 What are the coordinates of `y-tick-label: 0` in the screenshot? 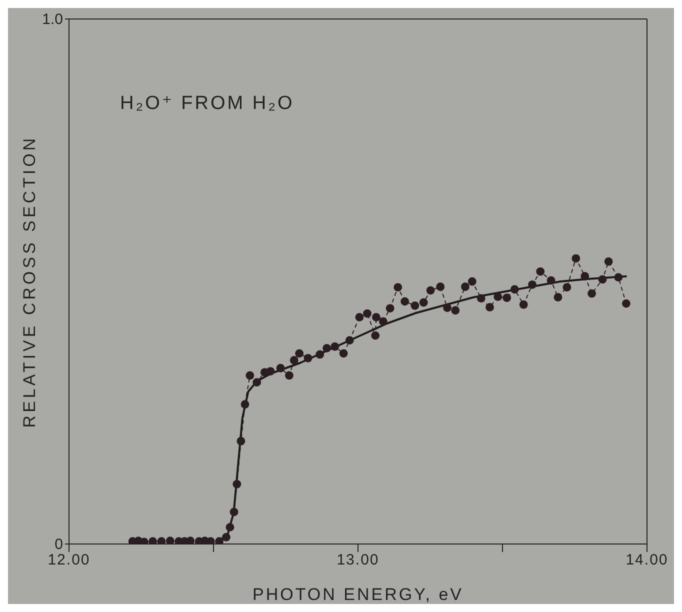 It's located at (58, 544).